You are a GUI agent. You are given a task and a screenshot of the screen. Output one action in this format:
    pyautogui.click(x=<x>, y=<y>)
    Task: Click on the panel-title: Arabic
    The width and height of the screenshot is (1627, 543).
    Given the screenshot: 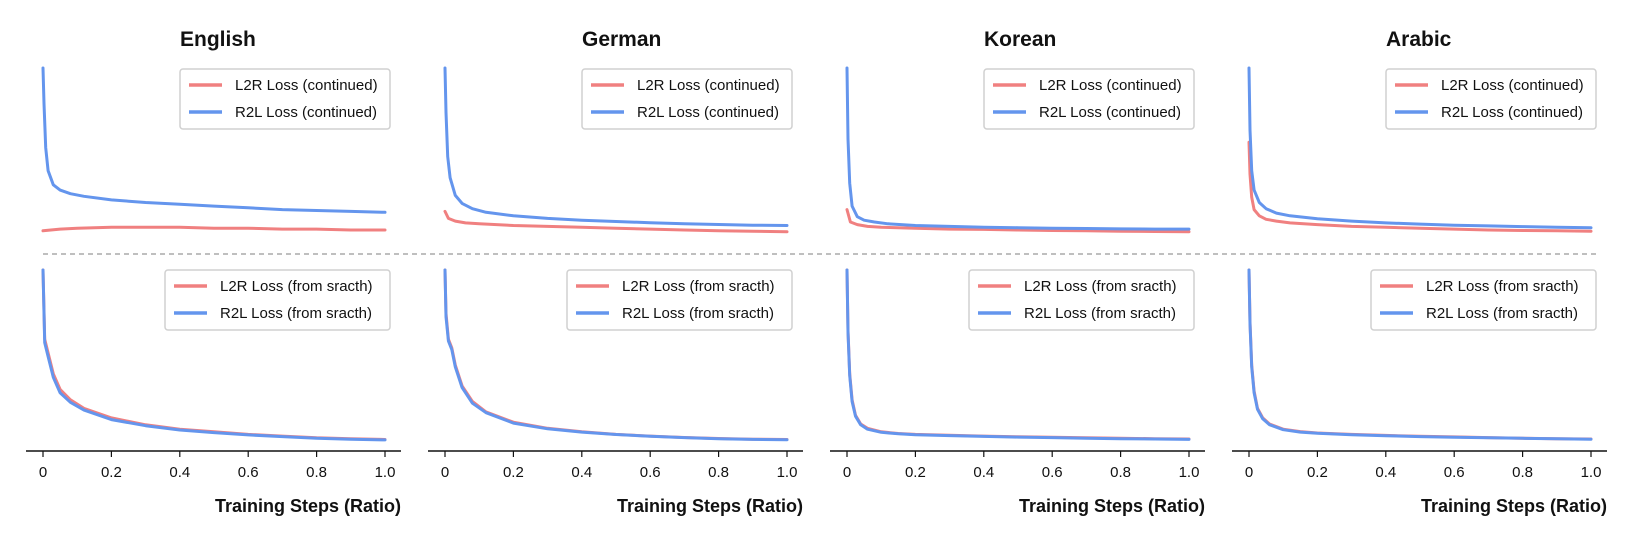 What is the action you would take?
    pyautogui.click(x=1419, y=39)
    